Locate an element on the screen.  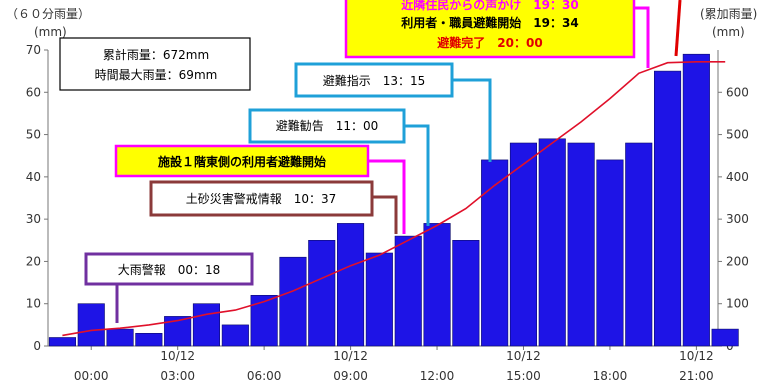
y-right-tick-label: 100 is located at coordinates (737, 304).